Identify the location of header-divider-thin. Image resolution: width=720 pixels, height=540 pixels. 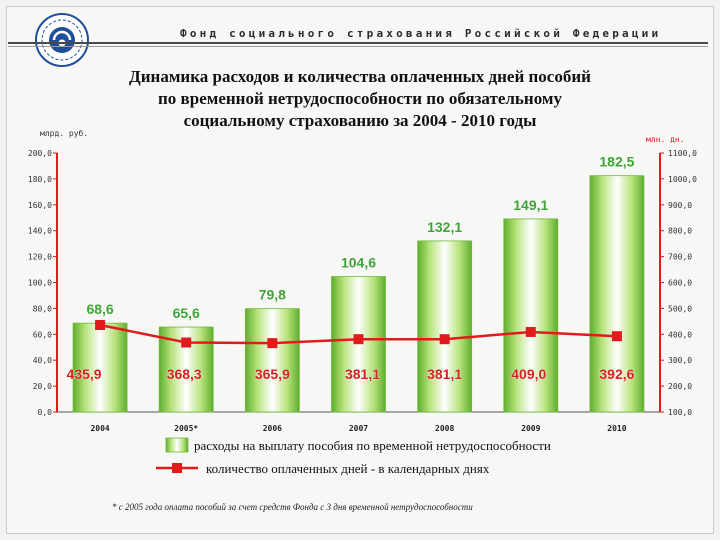
(358, 46).